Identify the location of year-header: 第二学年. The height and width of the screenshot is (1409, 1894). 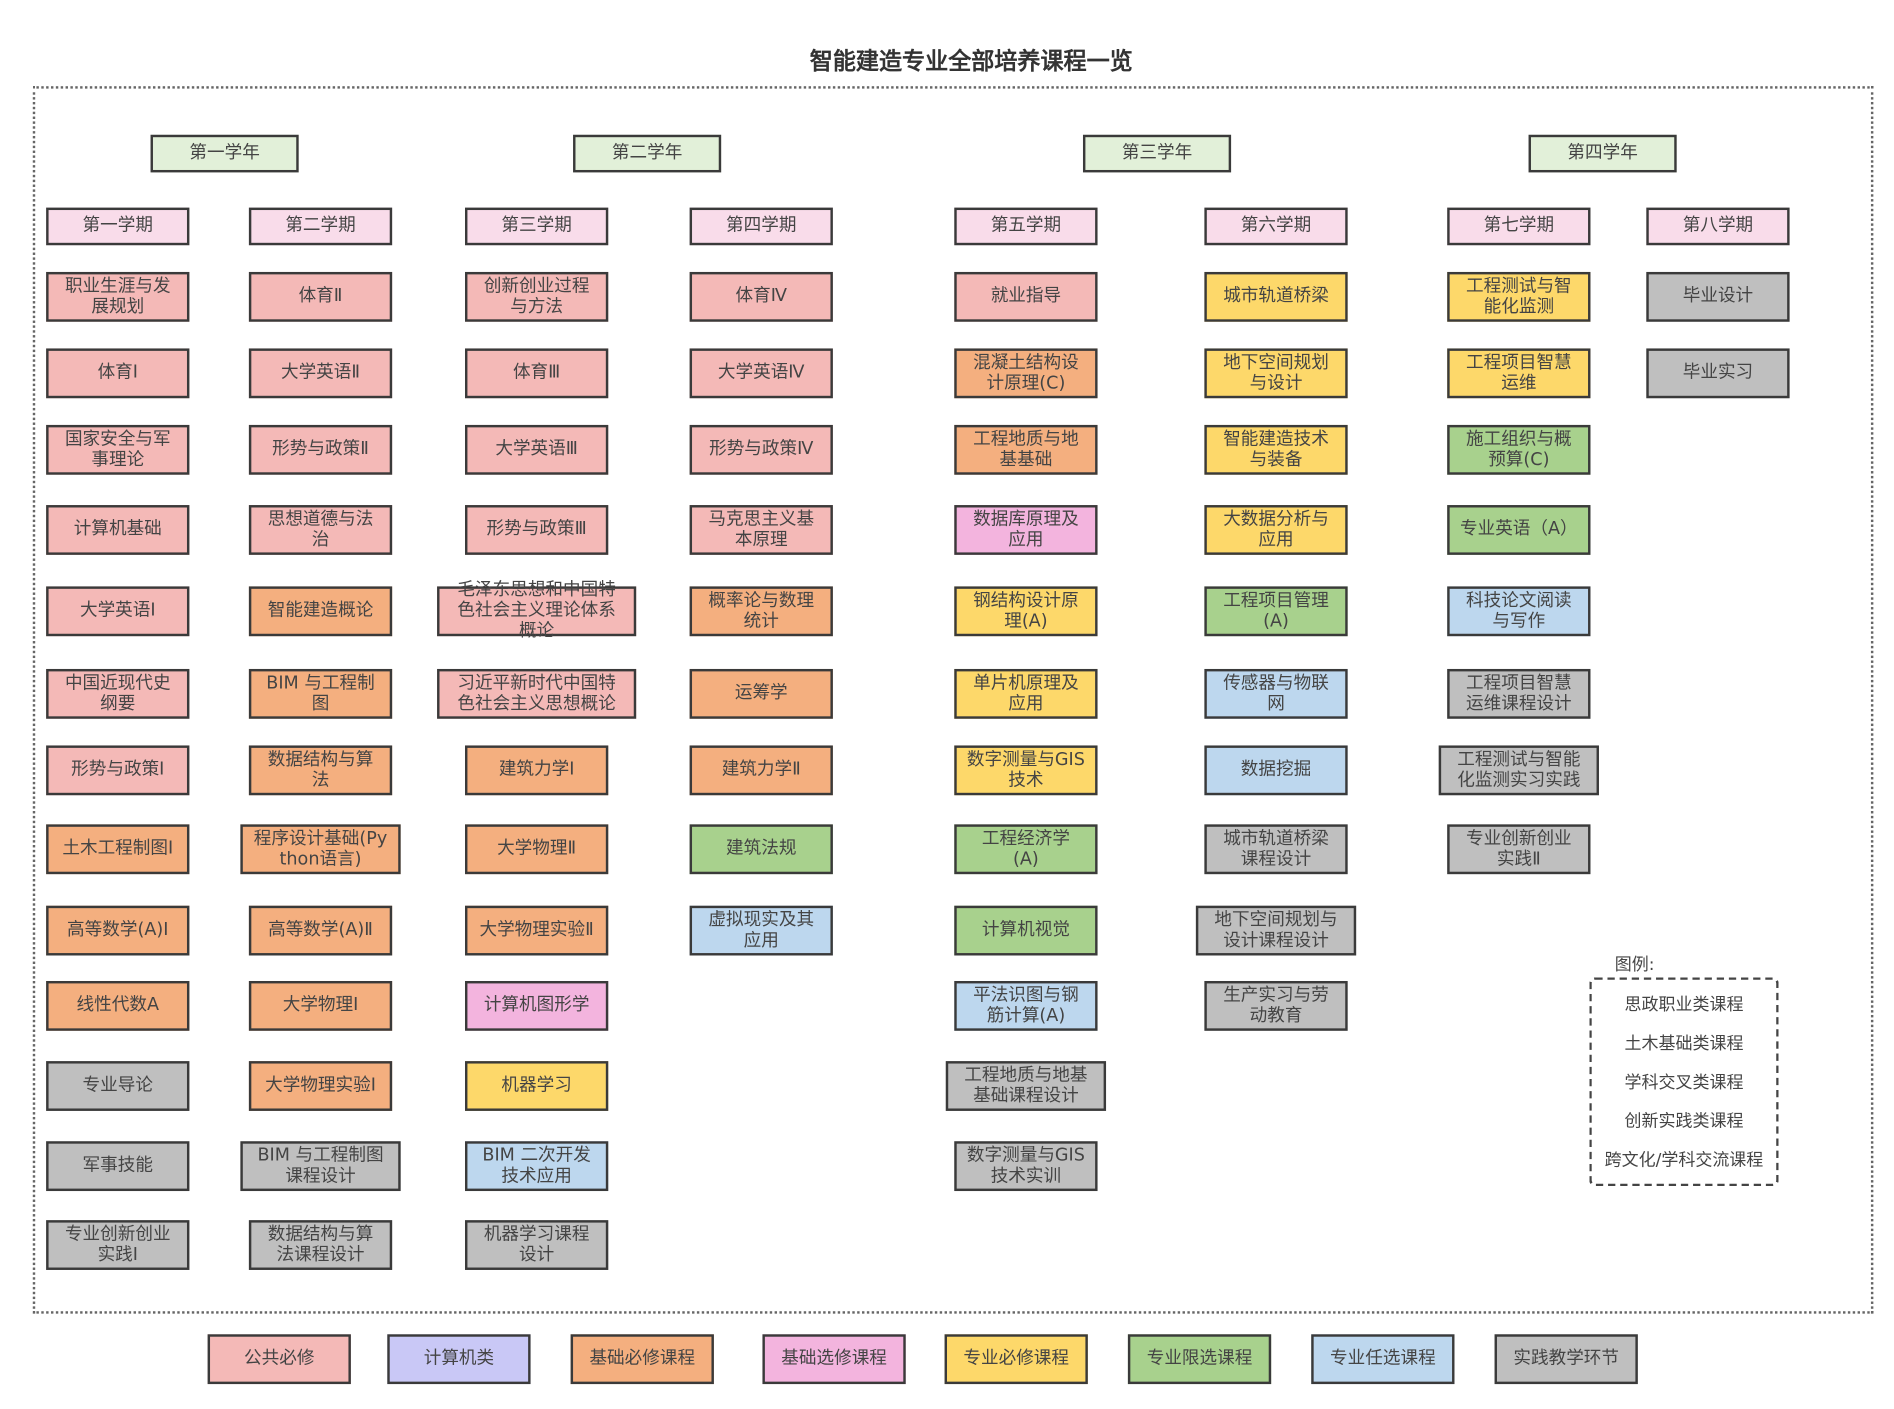
(647, 153).